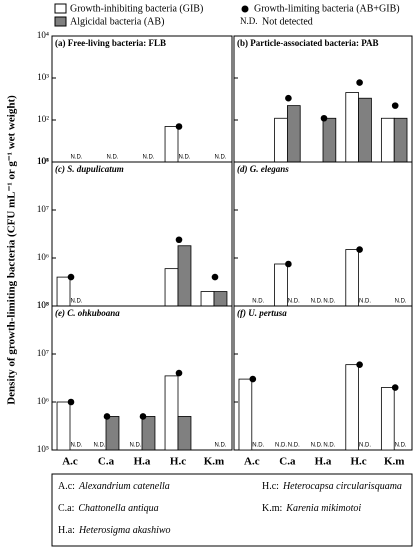  I want to click on footer-abbr: A.c:, so click(66, 486).